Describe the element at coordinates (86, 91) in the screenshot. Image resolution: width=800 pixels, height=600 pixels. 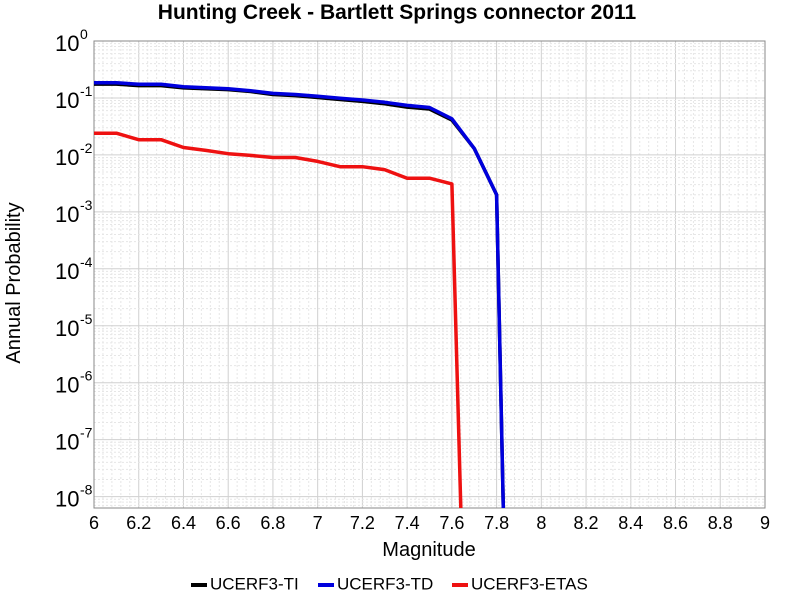
I see `y-tick-exponent: -1` at that location.